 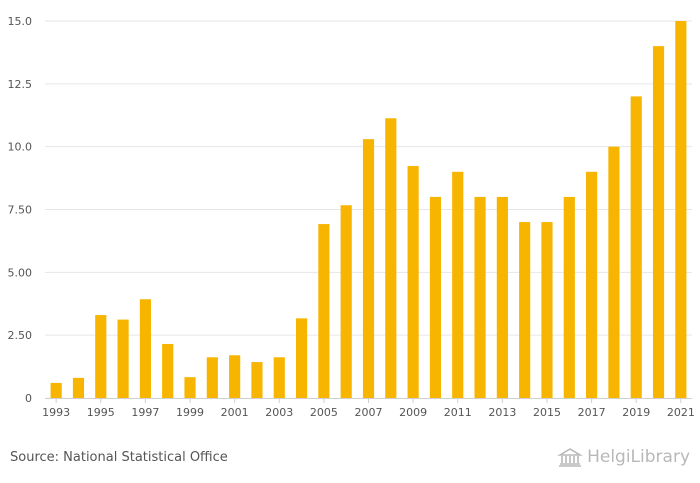 I want to click on bar-1993, so click(x=56, y=390).